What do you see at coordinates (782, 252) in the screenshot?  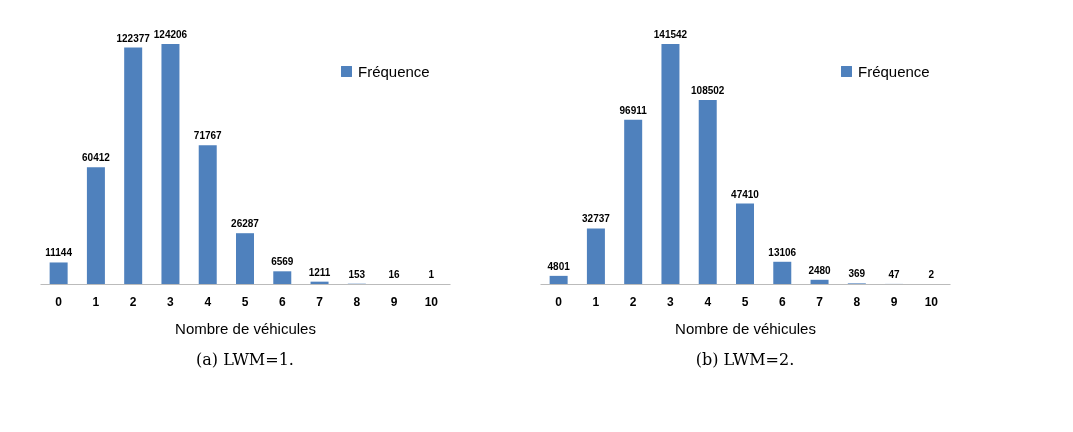 I see `data-label: 13106` at bounding box center [782, 252].